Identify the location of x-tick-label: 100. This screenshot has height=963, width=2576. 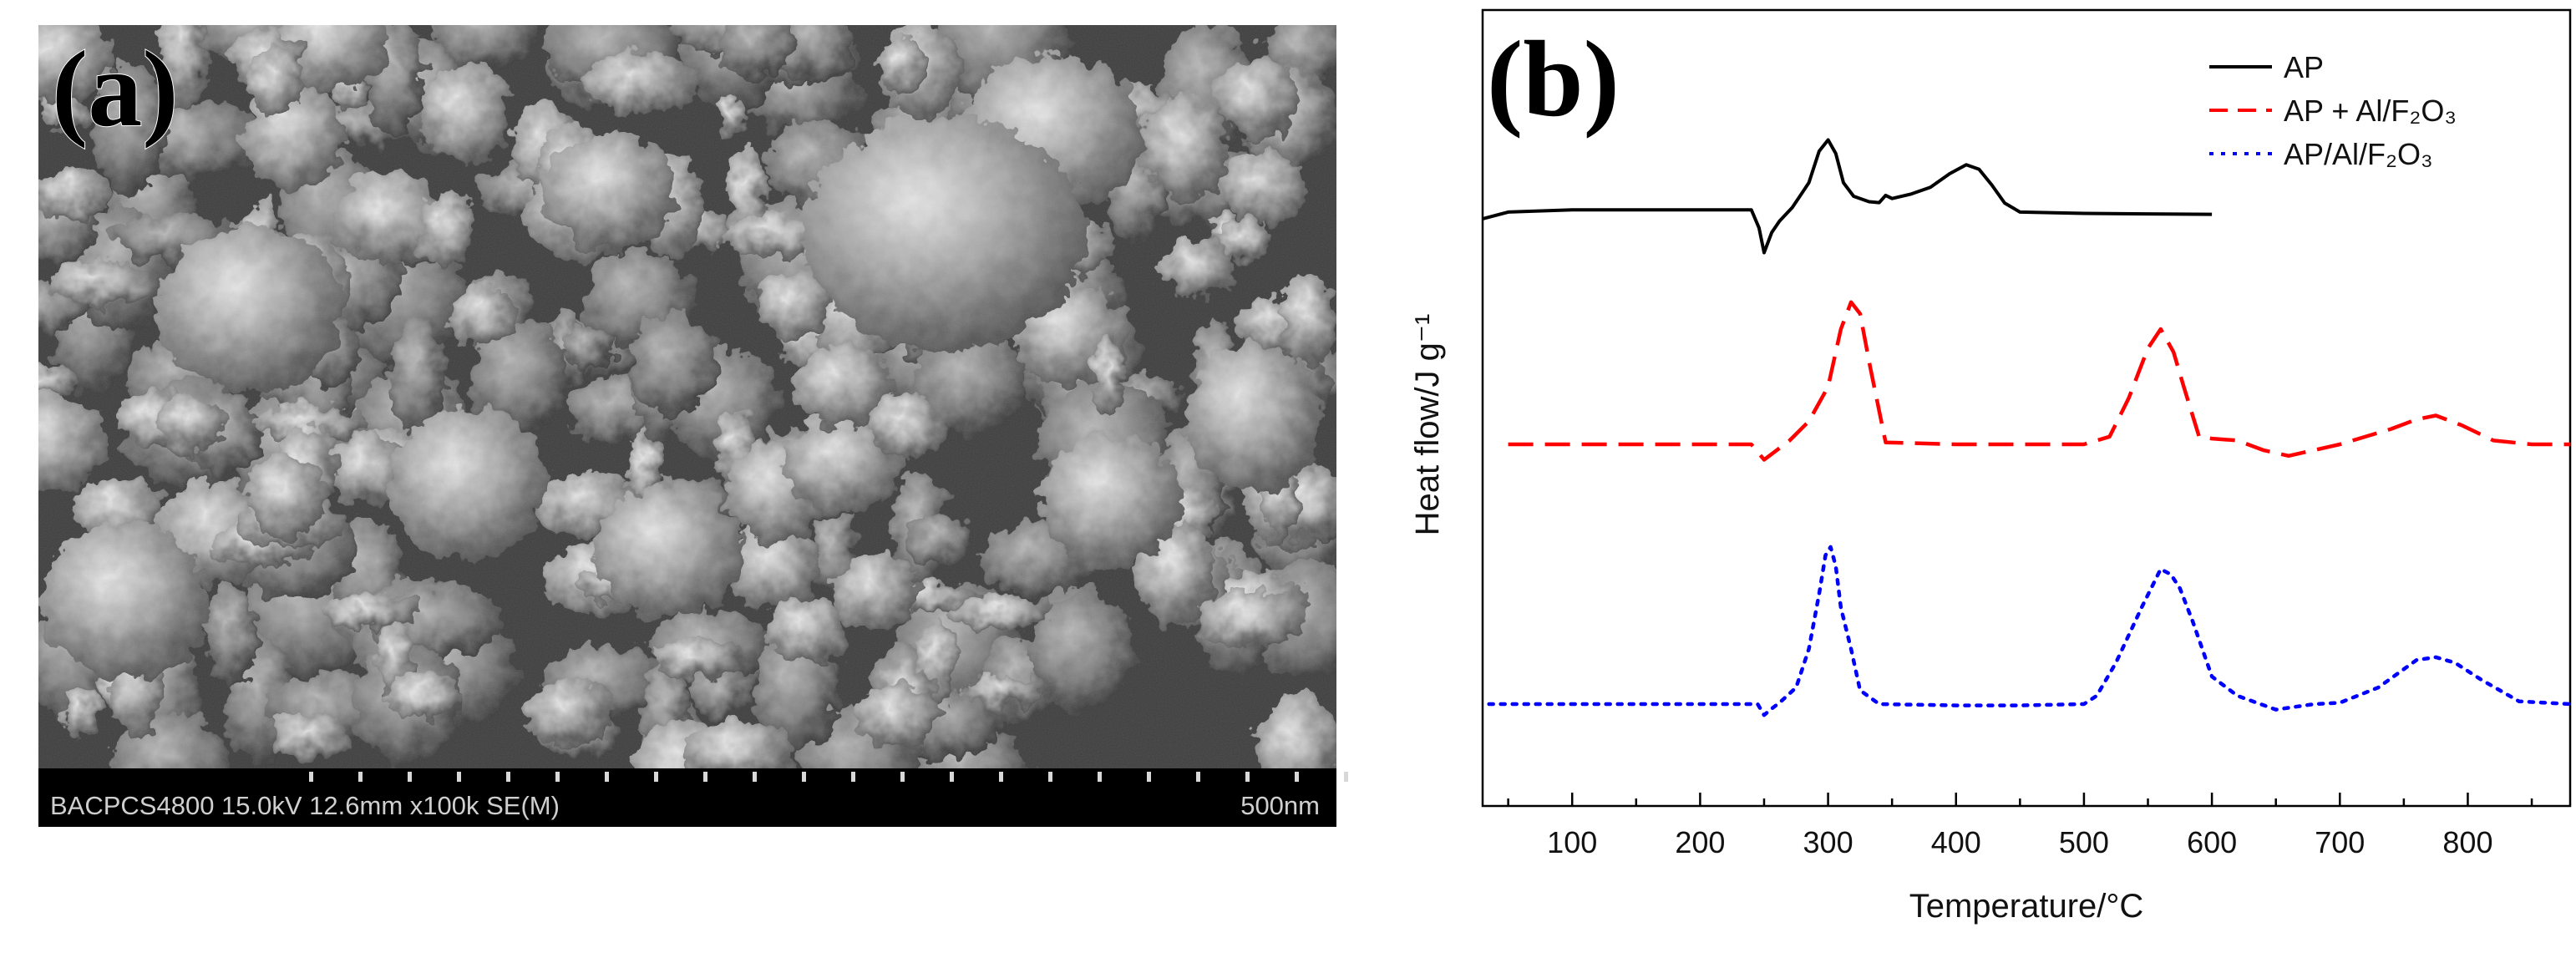
(1572, 842).